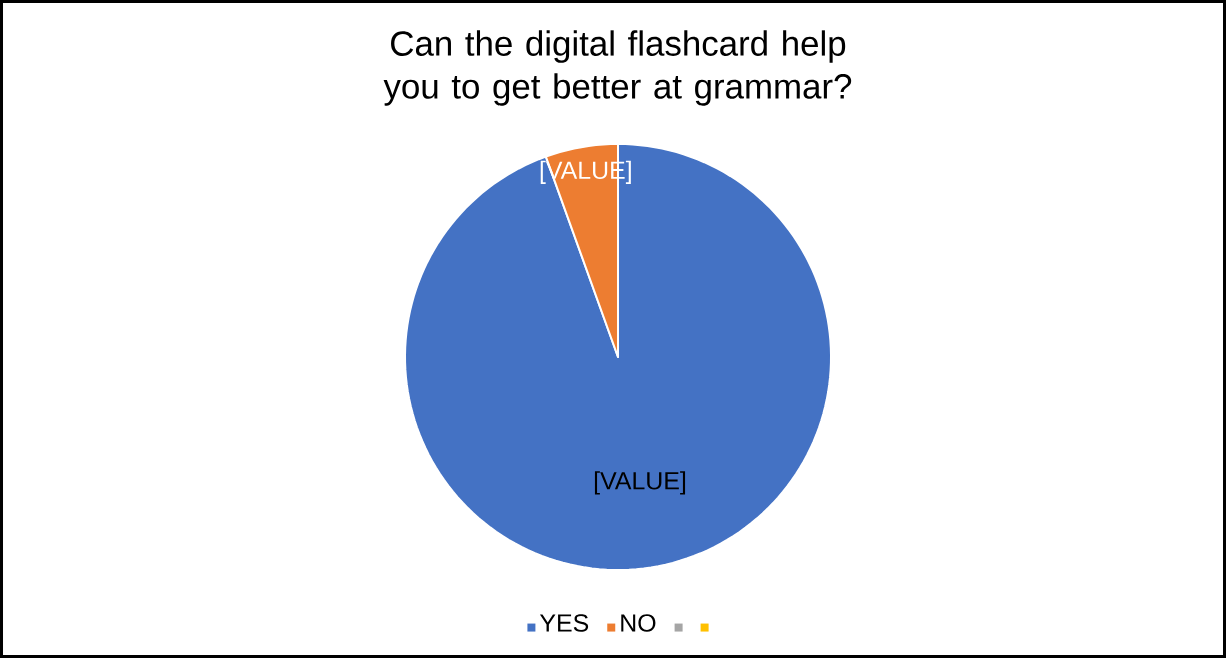 The image size is (1226, 658). Describe the element at coordinates (640, 483) in the screenshot. I see `data-label: [VALUE]` at that location.